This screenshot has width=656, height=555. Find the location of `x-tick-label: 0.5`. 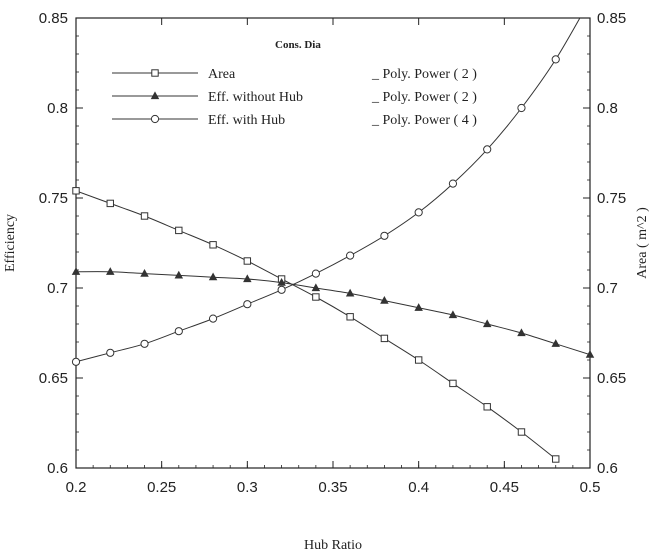

x-tick-label: 0.5 is located at coordinates (590, 487).